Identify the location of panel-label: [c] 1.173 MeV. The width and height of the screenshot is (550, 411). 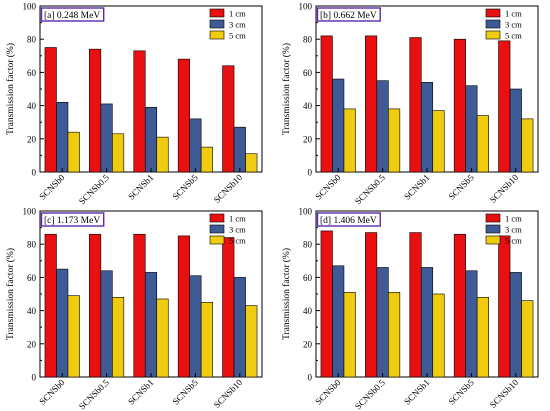
(72, 221).